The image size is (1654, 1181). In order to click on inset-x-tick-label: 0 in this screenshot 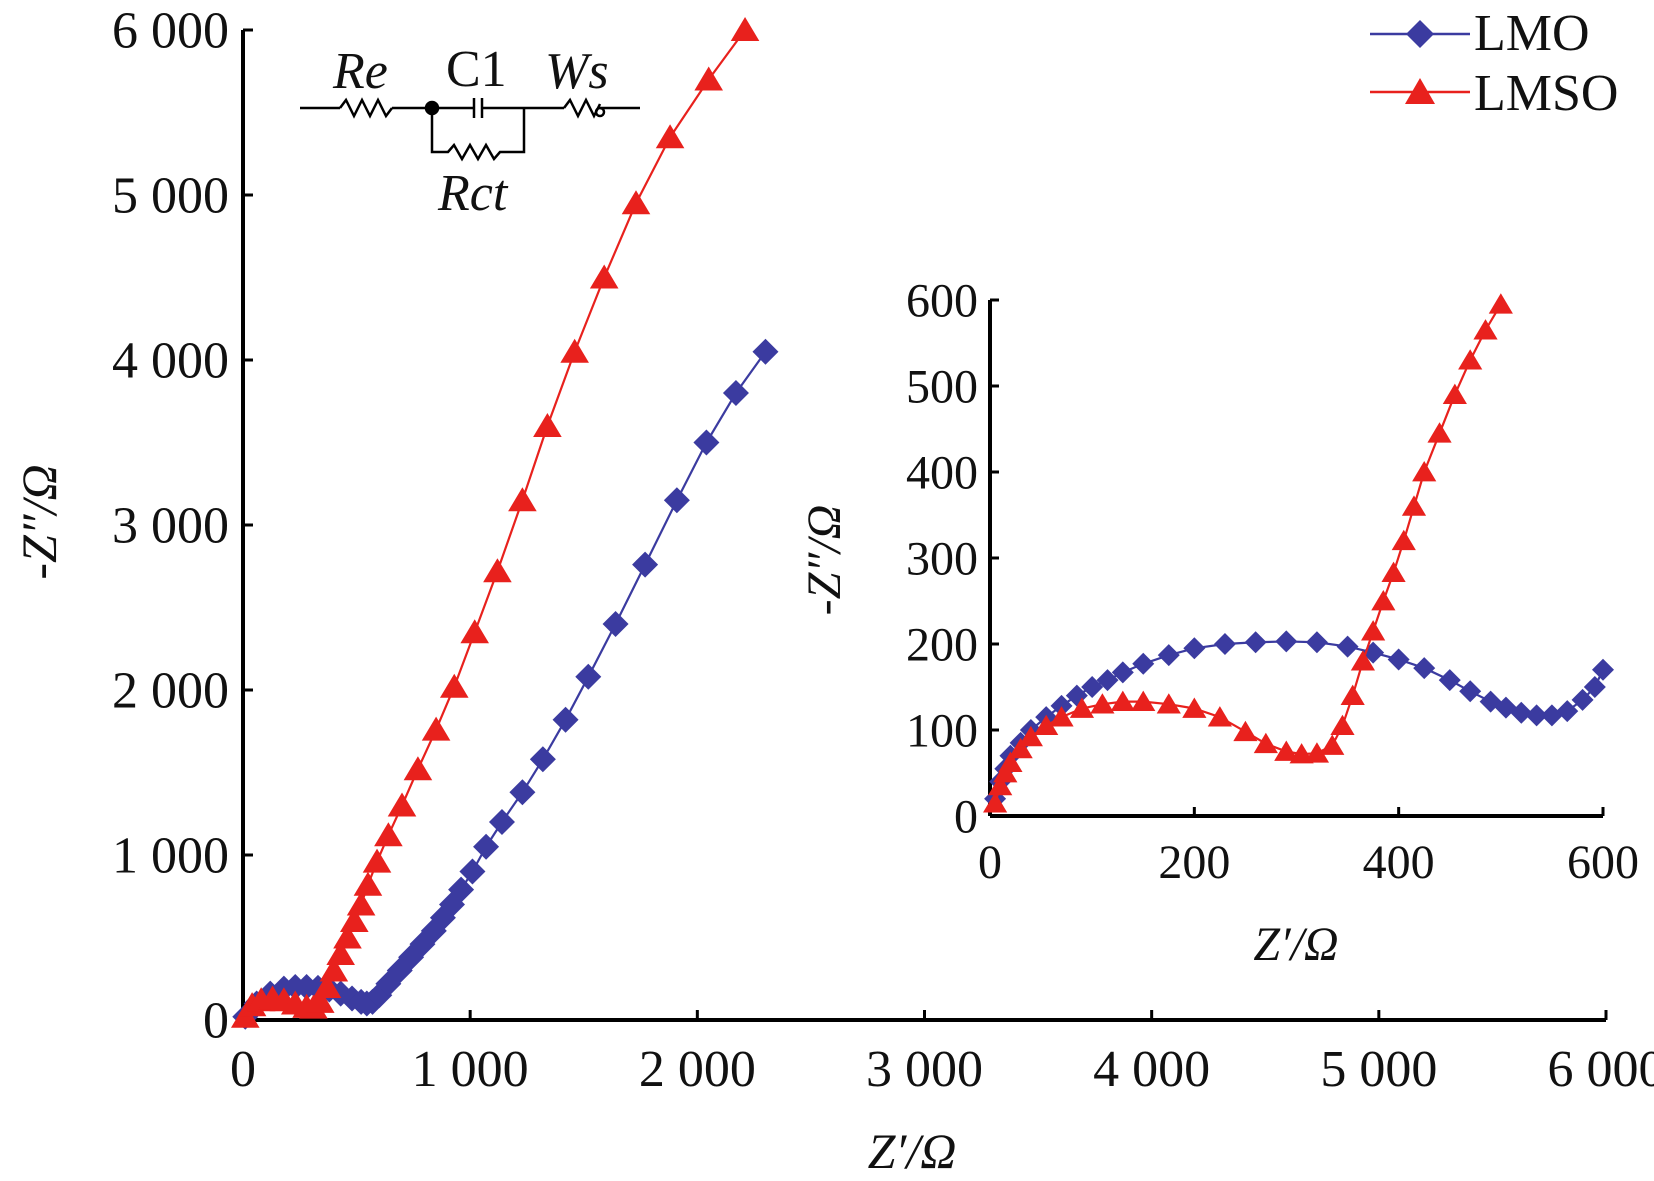, I will do `click(990, 862)`.